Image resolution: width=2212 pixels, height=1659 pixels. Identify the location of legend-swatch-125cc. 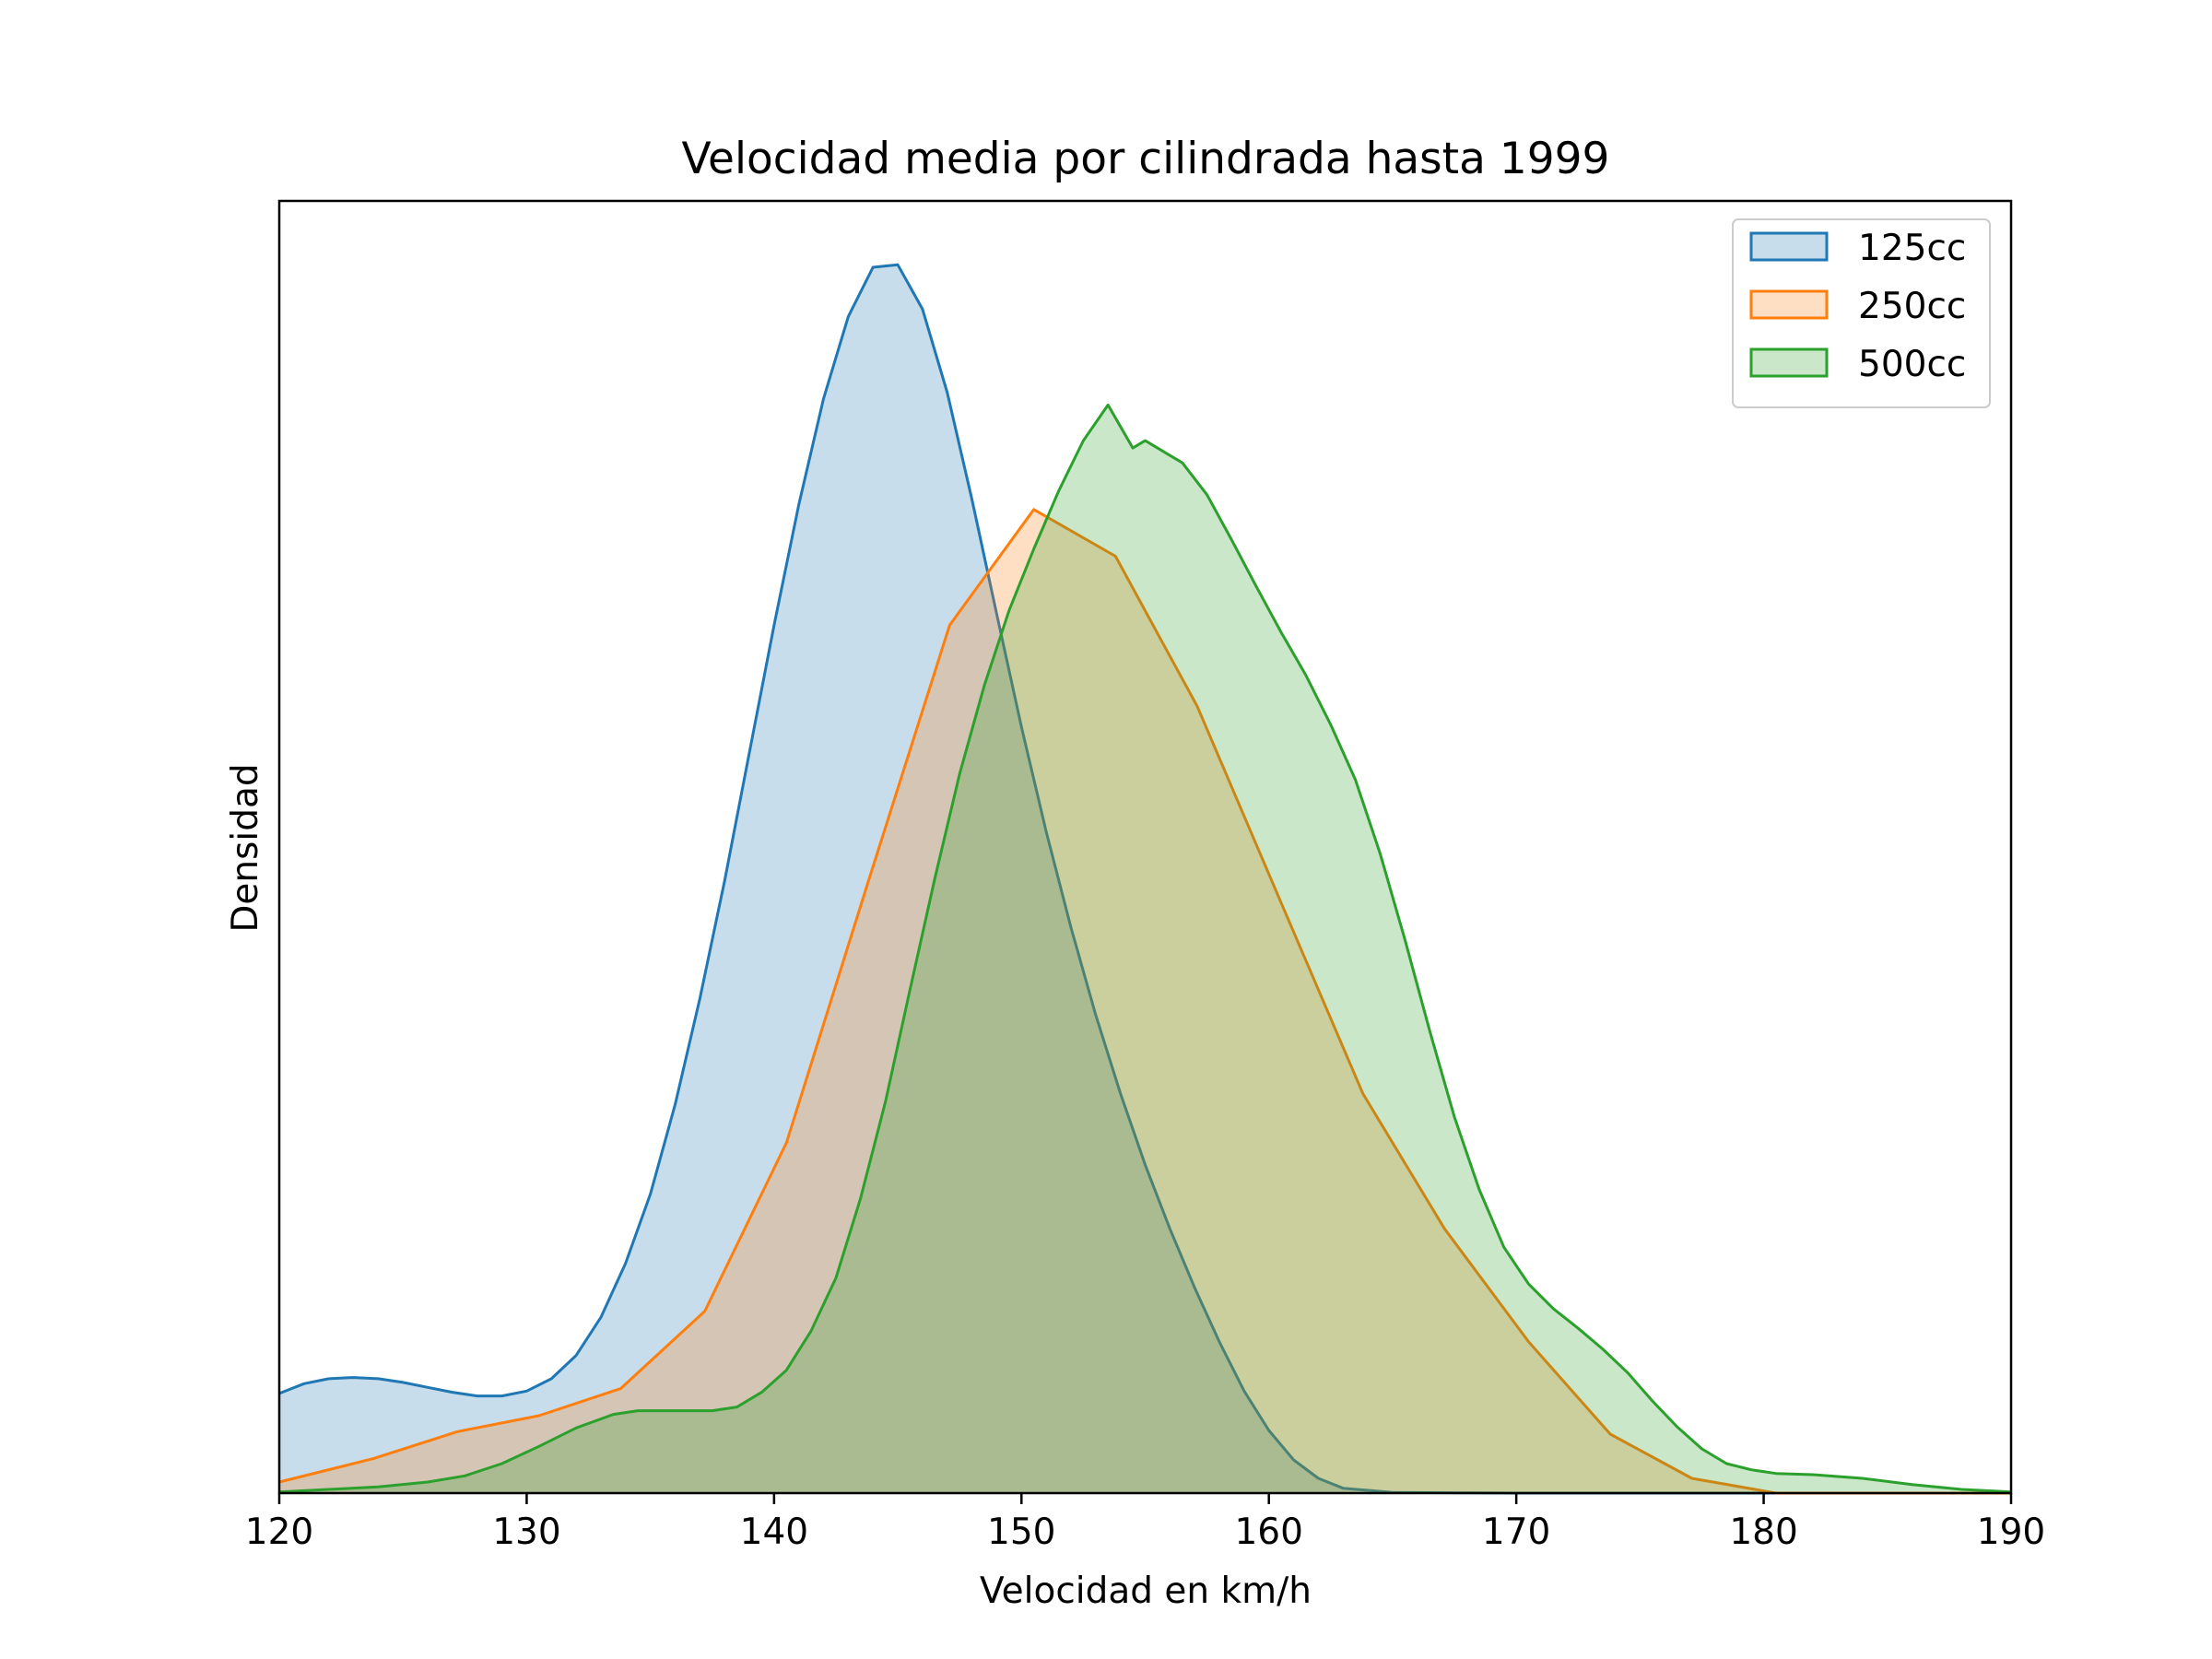
(1789, 246).